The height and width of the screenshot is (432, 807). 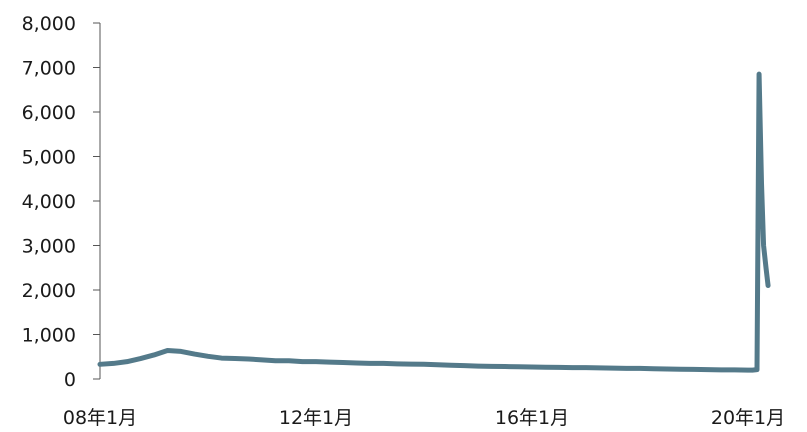 What do you see at coordinates (70, 380) in the screenshot?
I see `y-tick-label: 0` at bounding box center [70, 380].